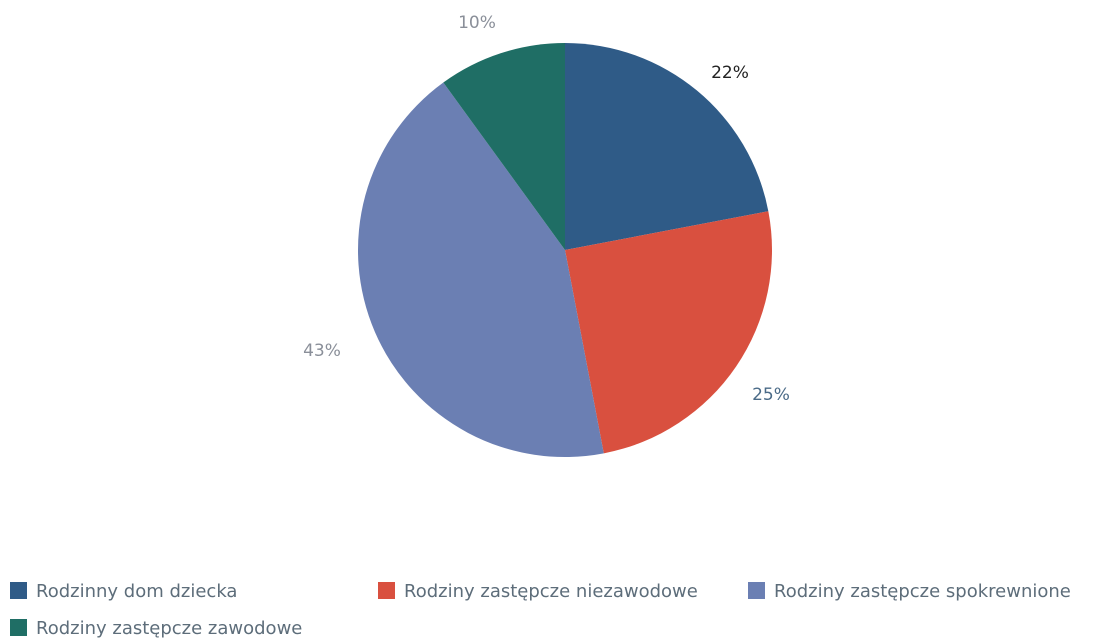 The image size is (1103, 638). I want to click on legend-label-4: Rodziny zastępcze zawodowe, so click(169, 628).